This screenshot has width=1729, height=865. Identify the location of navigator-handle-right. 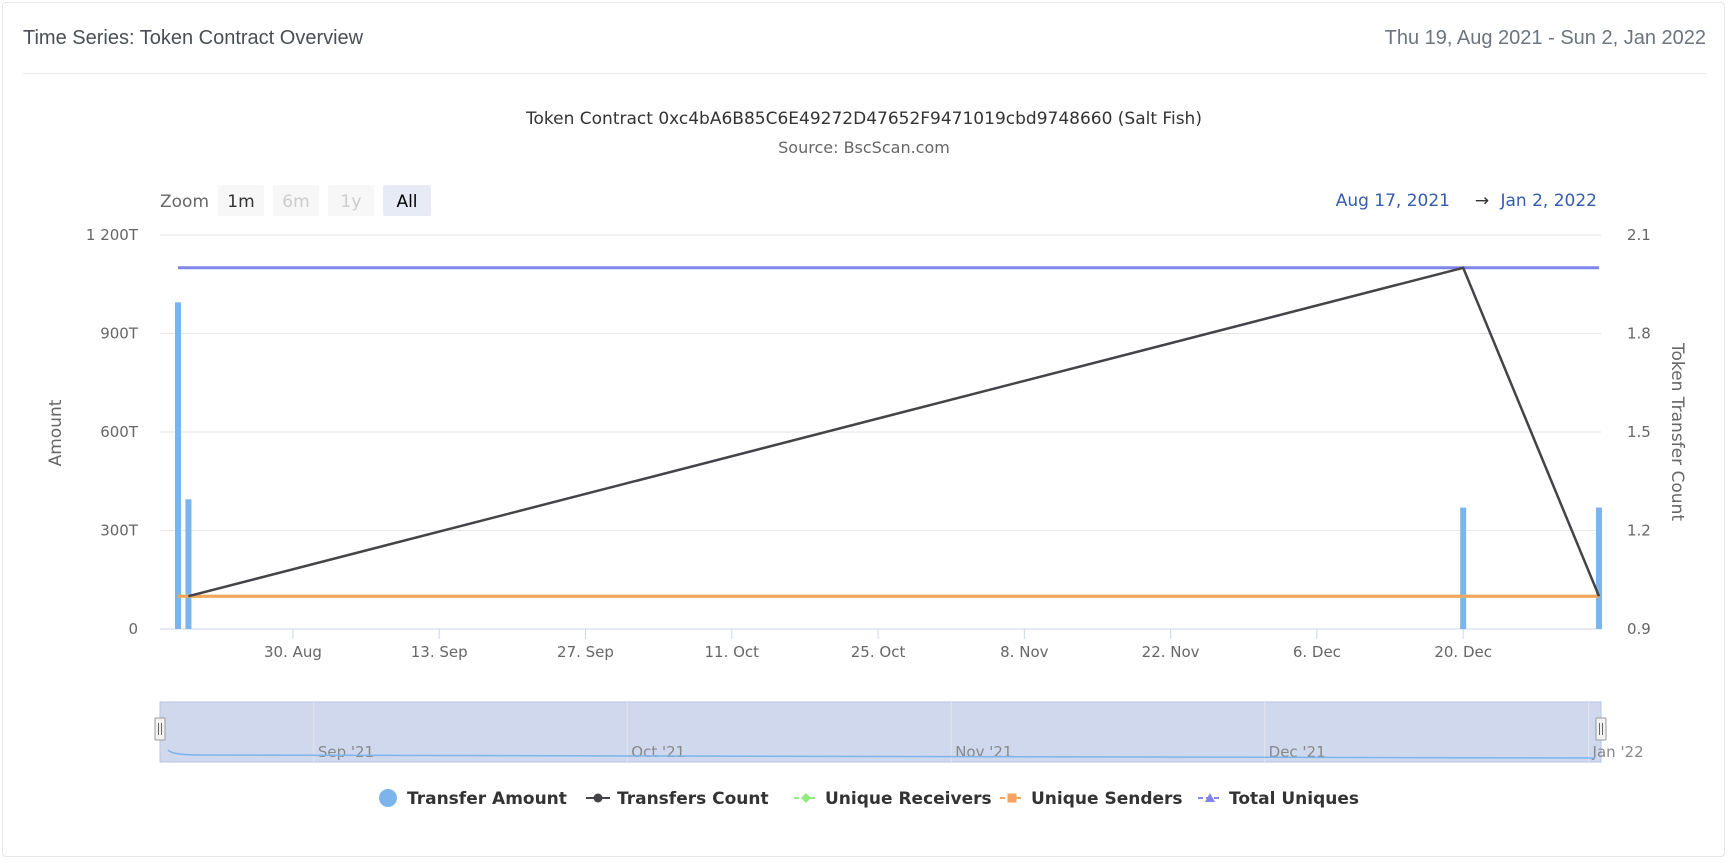
(1601, 729).